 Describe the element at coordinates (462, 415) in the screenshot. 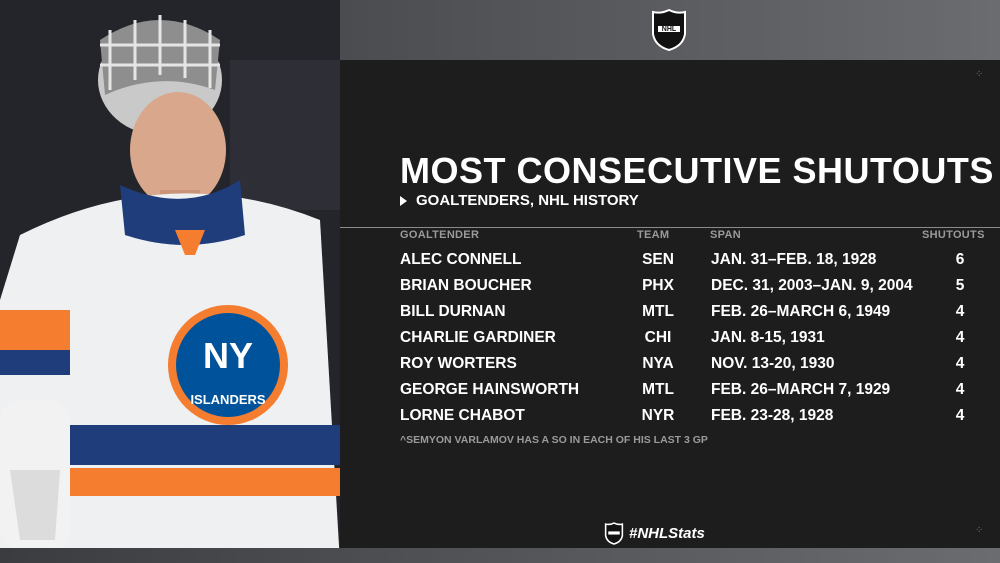

I see `goaltender-name: LORNE CHABOT` at that location.